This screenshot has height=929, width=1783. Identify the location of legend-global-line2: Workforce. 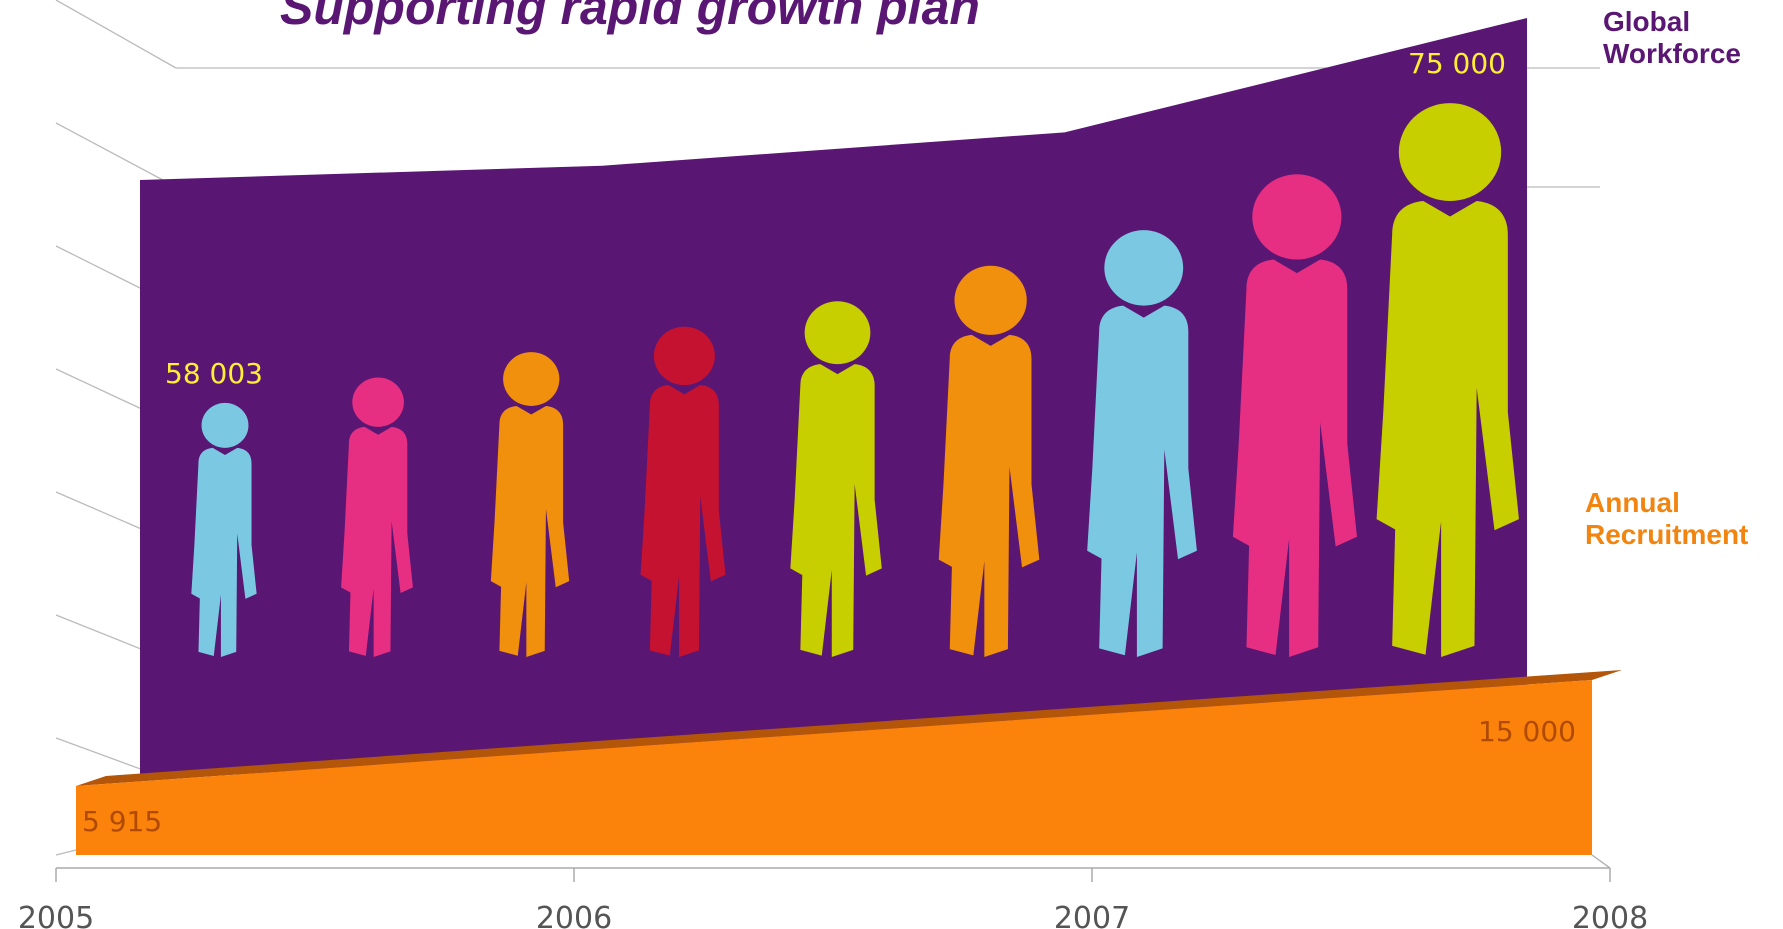
(1672, 53).